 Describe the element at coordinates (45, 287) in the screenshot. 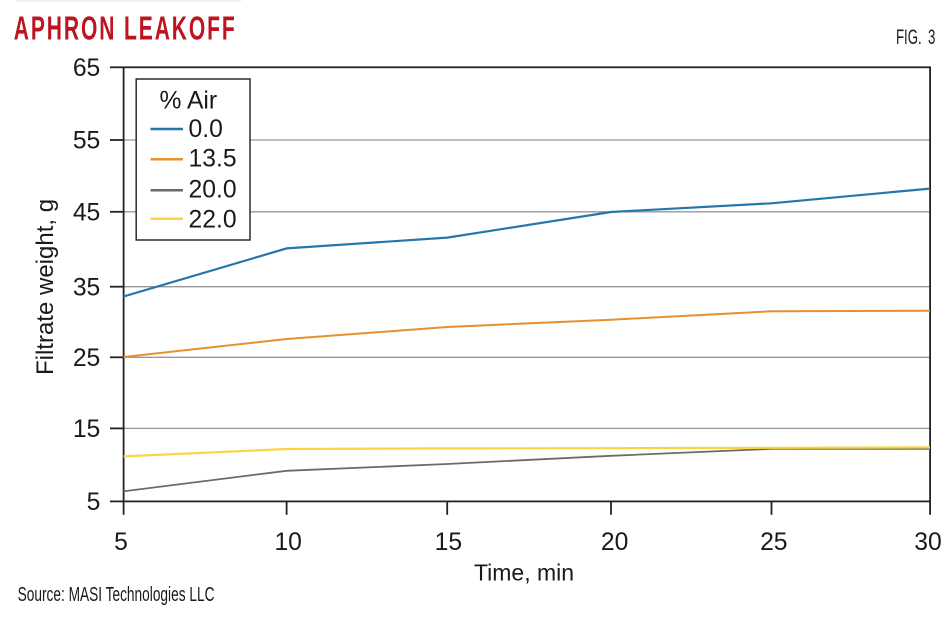

I see `svg-text: Filtrate weight, g` at that location.